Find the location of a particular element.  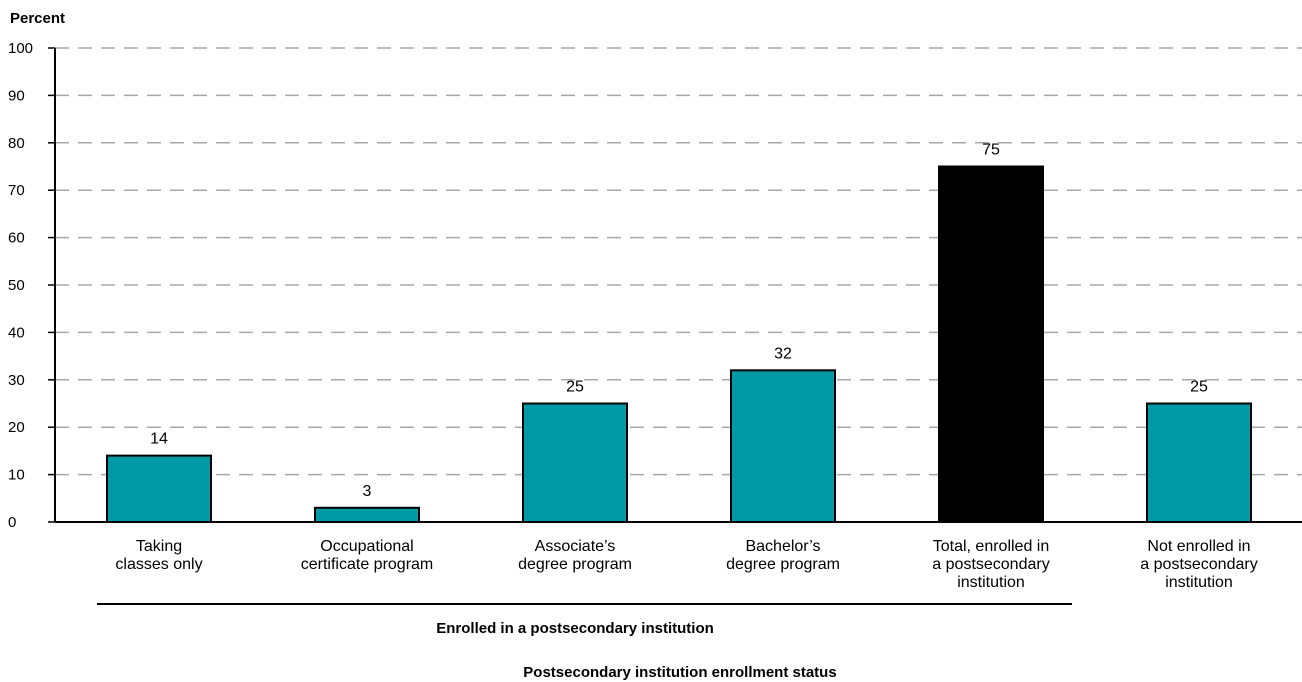

category-label-line: Not enrolled in is located at coordinates (1198, 546).